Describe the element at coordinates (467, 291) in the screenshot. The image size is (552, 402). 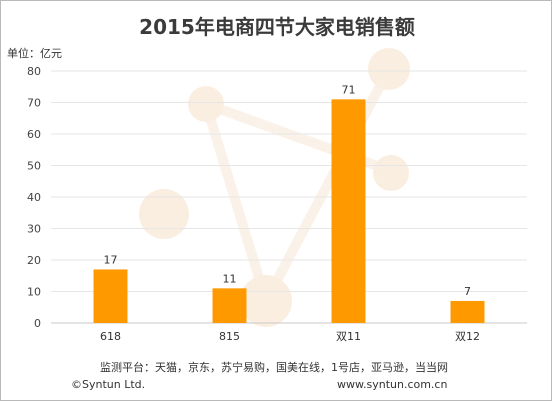
I see `data-label: 7` at that location.